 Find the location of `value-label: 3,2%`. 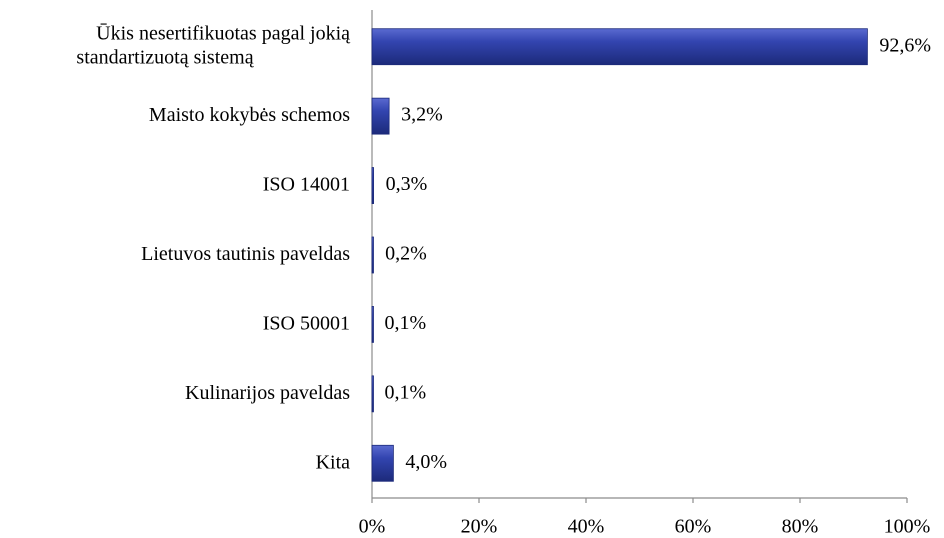

value-label: 3,2% is located at coordinates (422, 115).